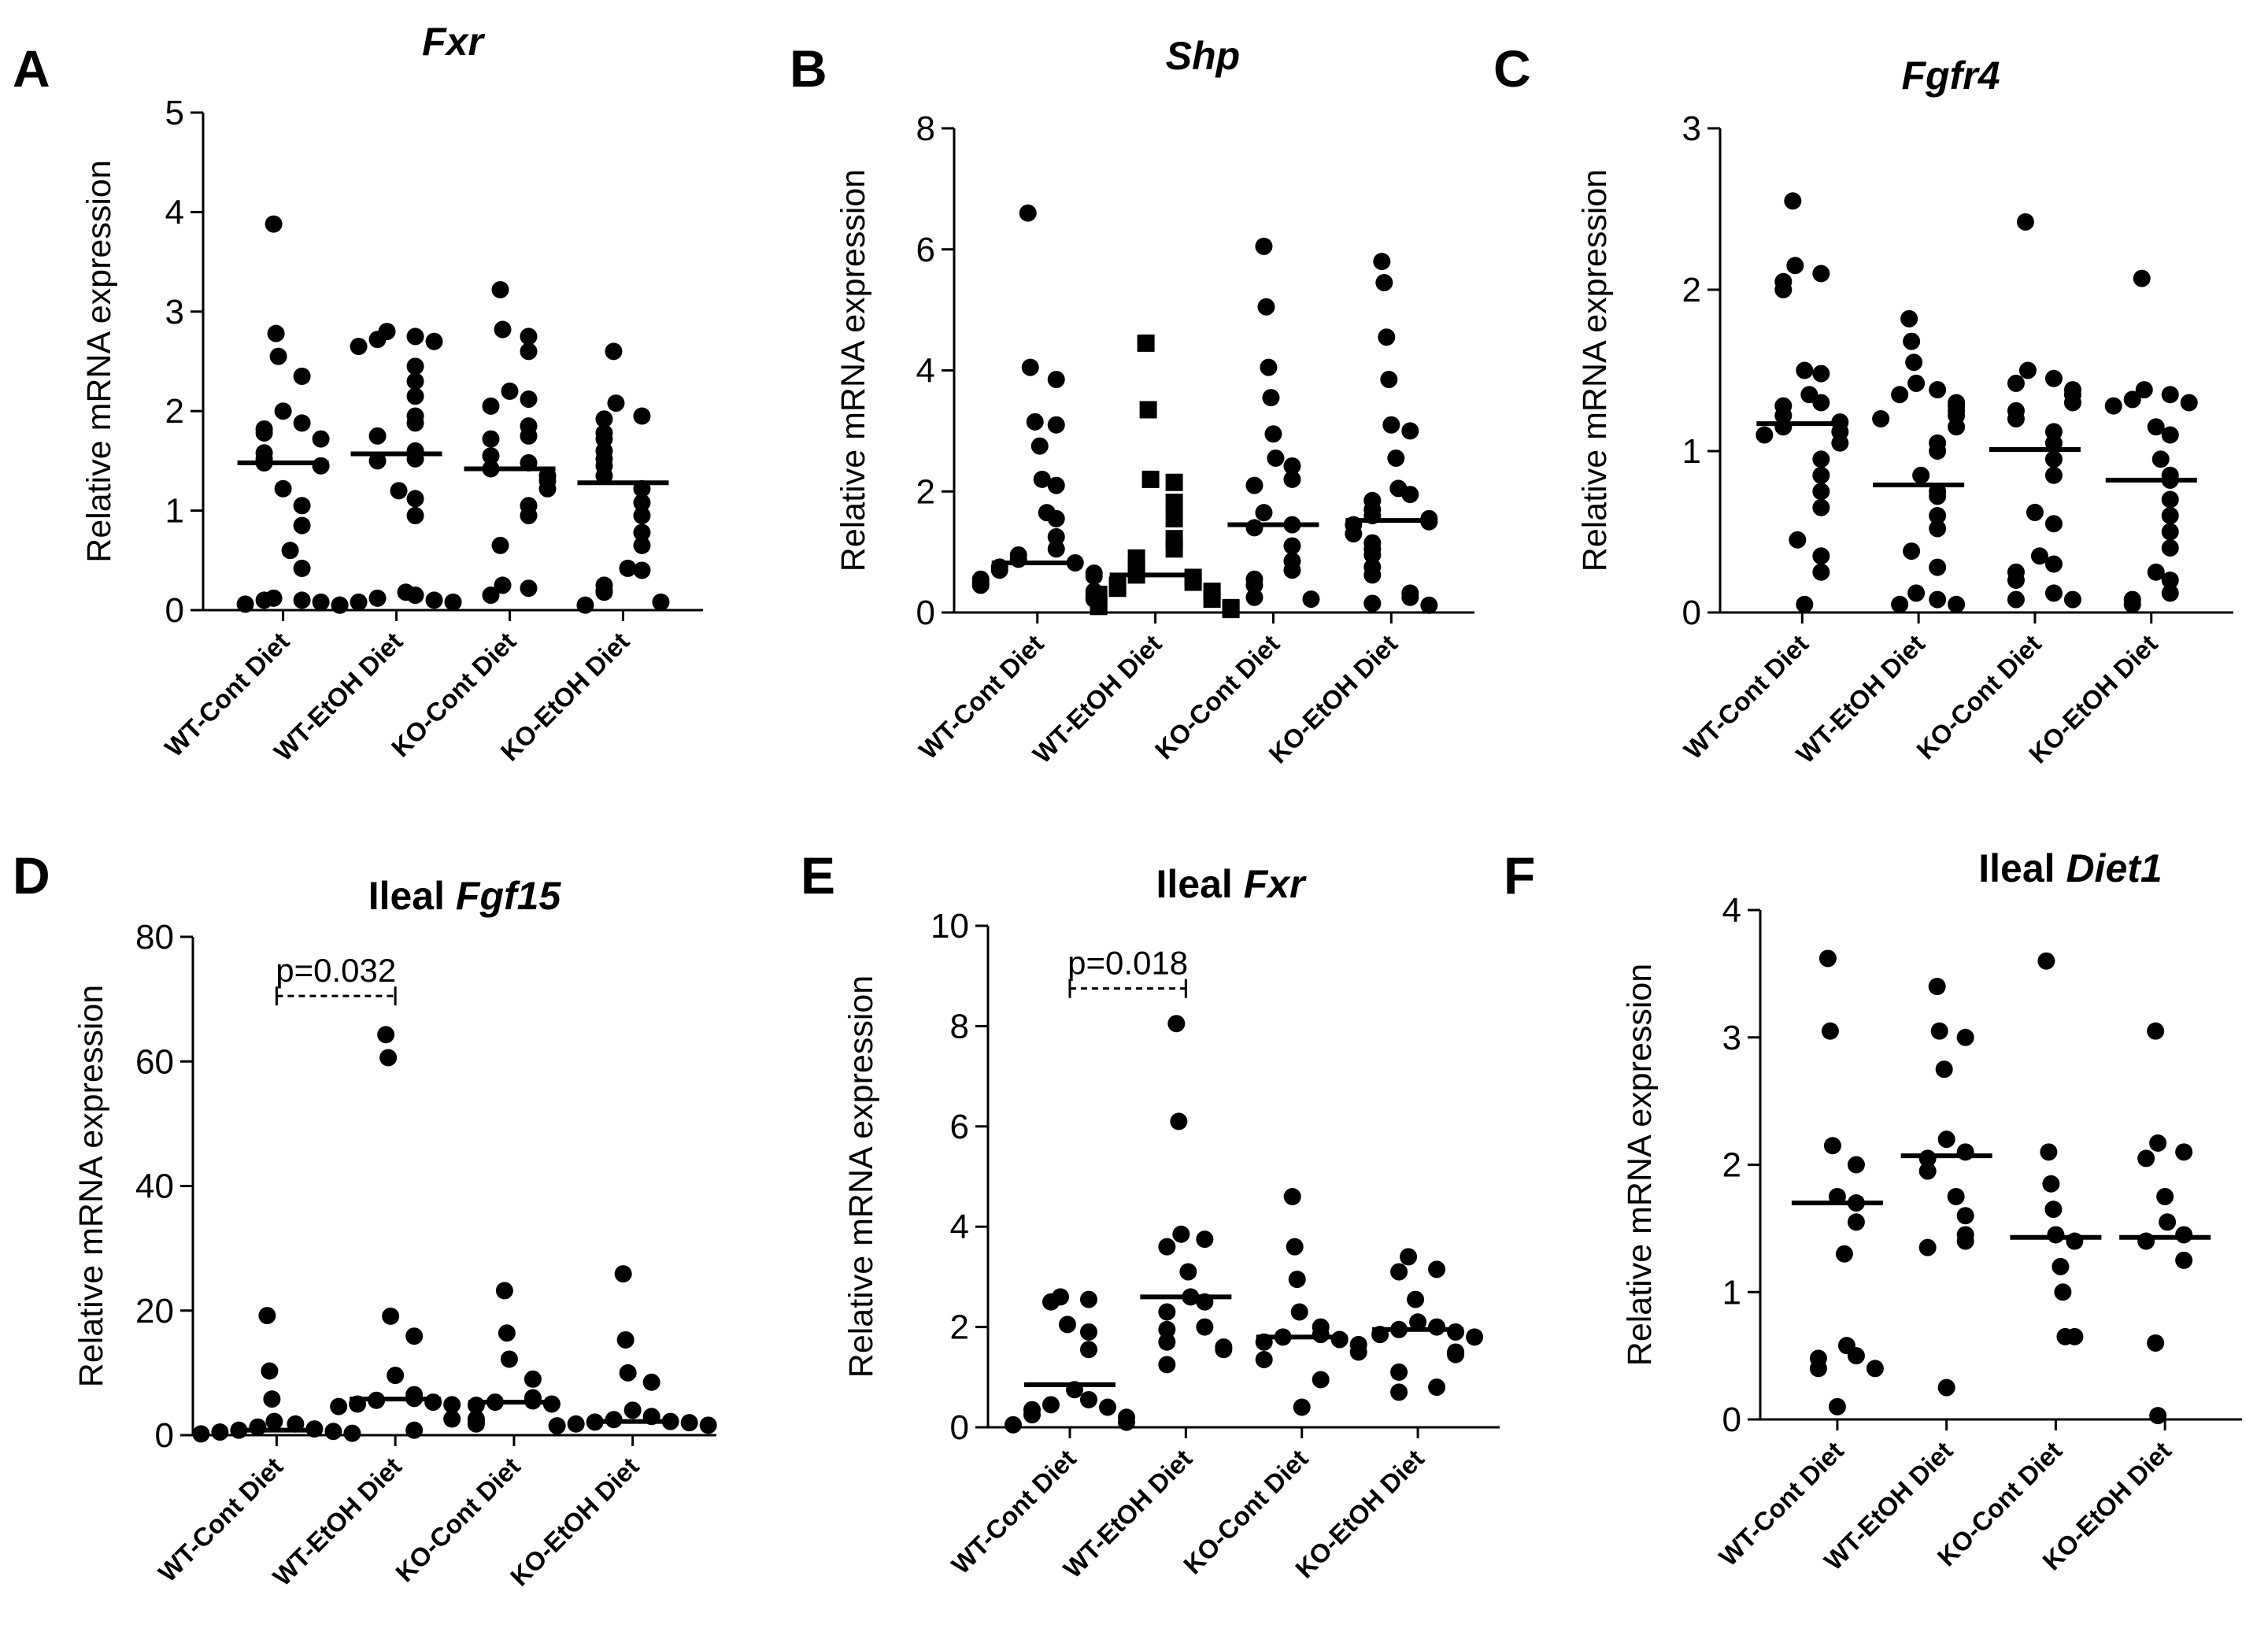  What do you see at coordinates (1951, 76) in the screenshot?
I see `panel-title: Fgfr4` at bounding box center [1951, 76].